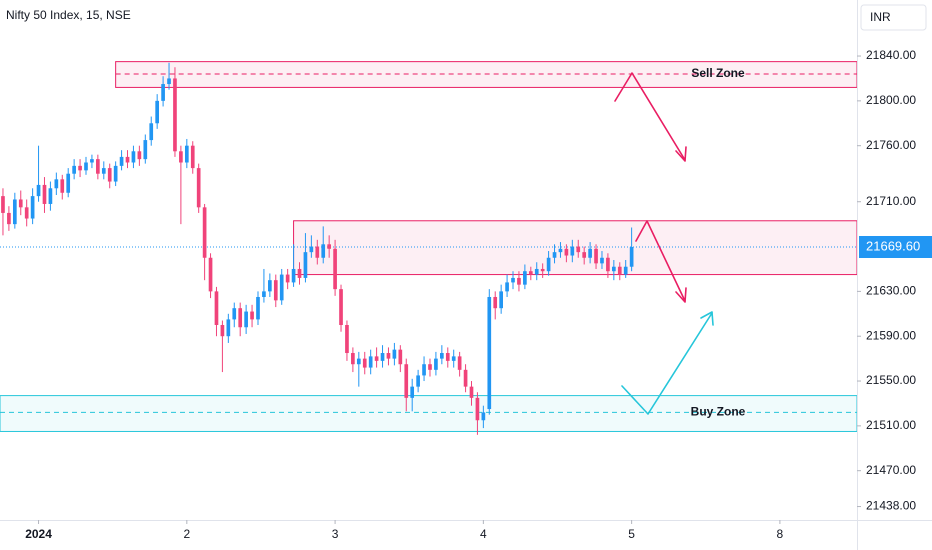 This screenshot has width=932, height=550. Describe the element at coordinates (891, 470) in the screenshot. I see `y-tick-label: 21470.00` at that location.